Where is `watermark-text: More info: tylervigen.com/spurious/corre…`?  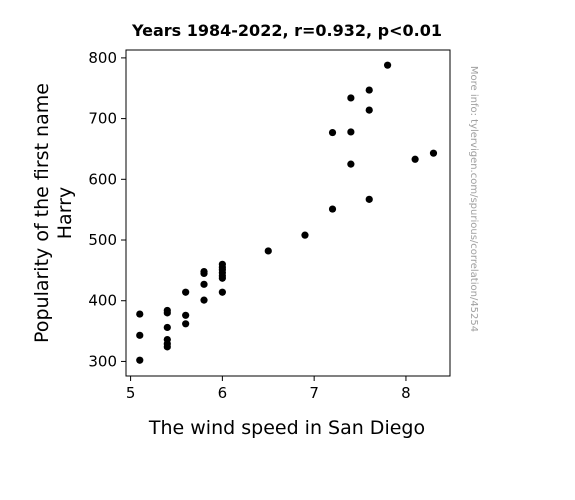 watermark-text: More info: tylervigen.com/spurious/corre… is located at coordinates (473, 199).